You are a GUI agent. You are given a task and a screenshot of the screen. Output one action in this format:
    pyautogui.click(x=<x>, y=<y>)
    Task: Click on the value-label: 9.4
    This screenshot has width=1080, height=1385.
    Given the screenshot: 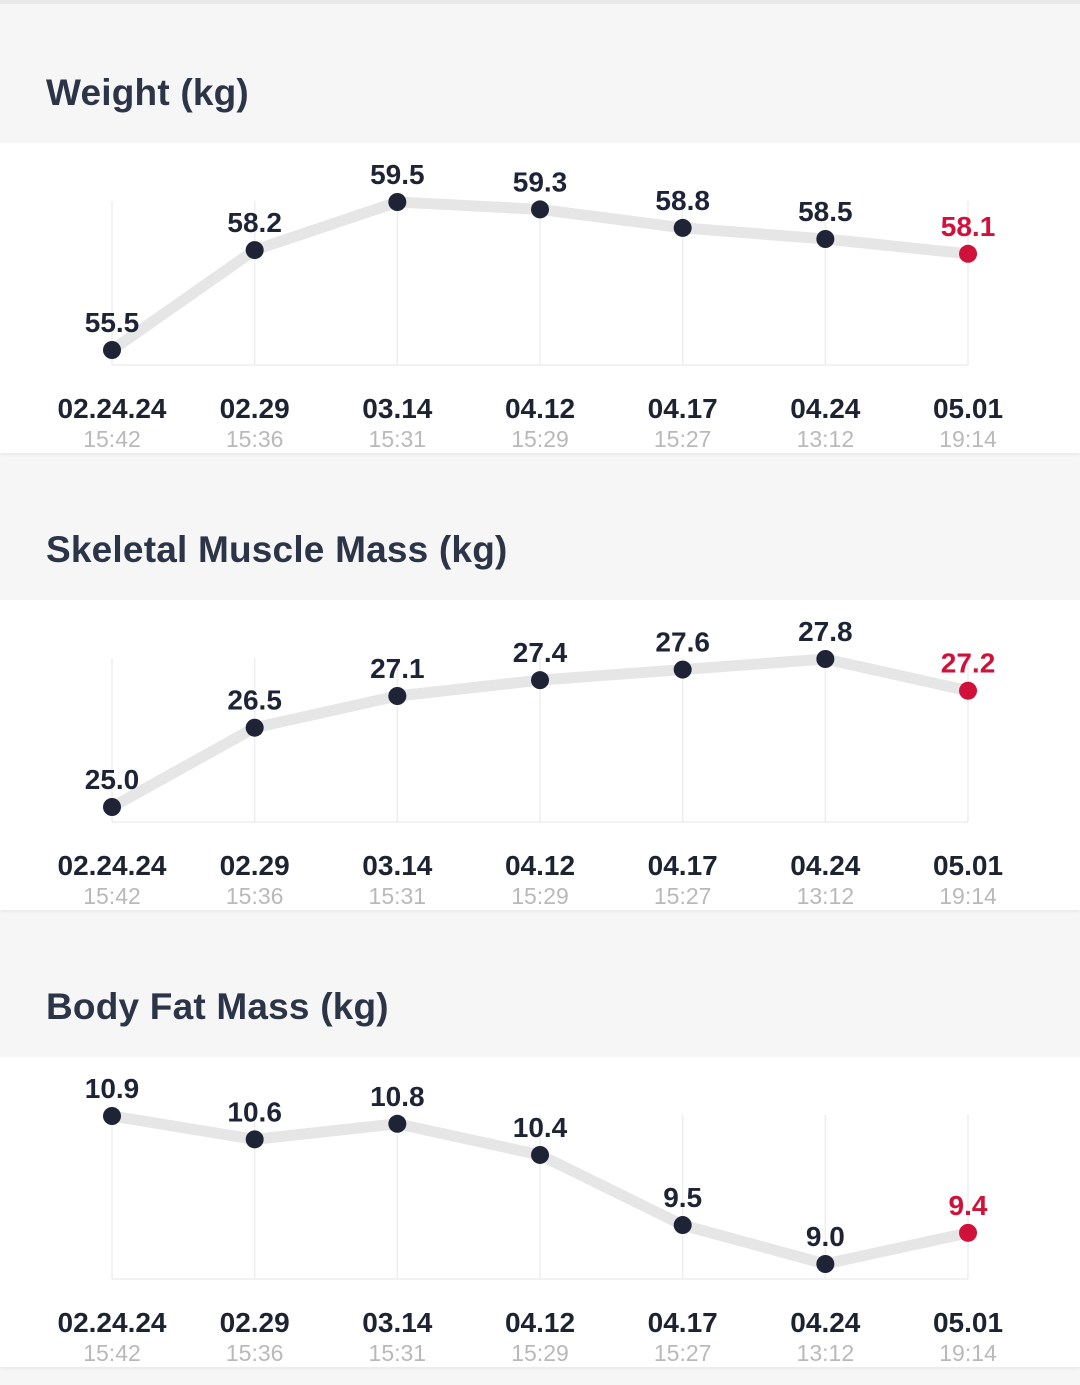 What is the action you would take?
    pyautogui.click(x=968, y=1205)
    